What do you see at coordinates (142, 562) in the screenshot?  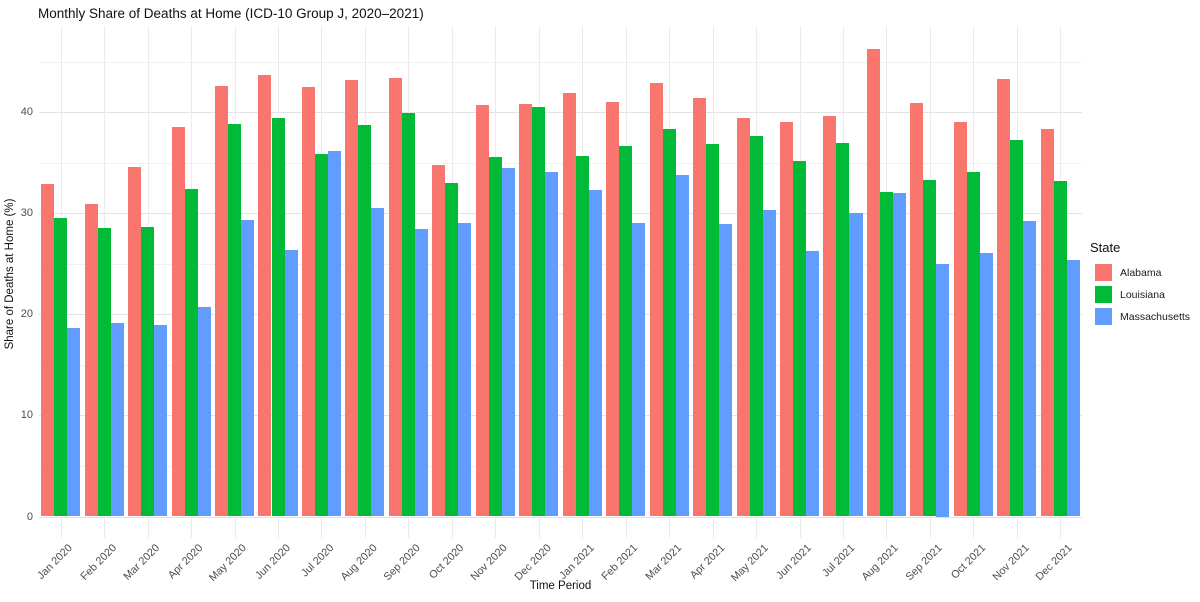 I see `x-tick-label: Mar 2020` at bounding box center [142, 562].